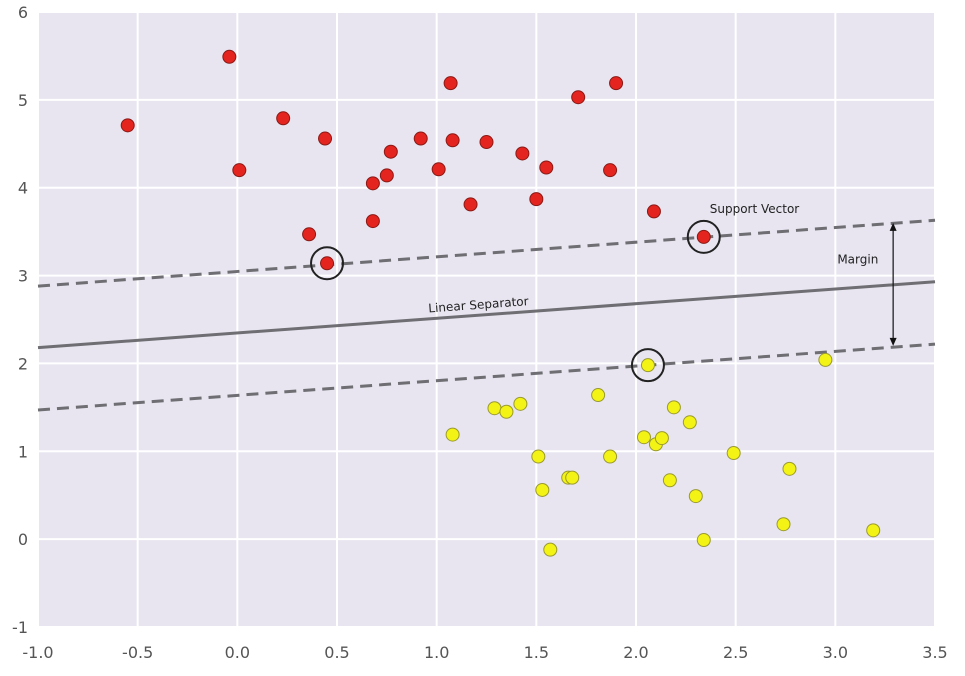 The height and width of the screenshot is (676, 965). What do you see at coordinates (857, 259) in the screenshot?
I see `margin-label: Margin` at bounding box center [857, 259].